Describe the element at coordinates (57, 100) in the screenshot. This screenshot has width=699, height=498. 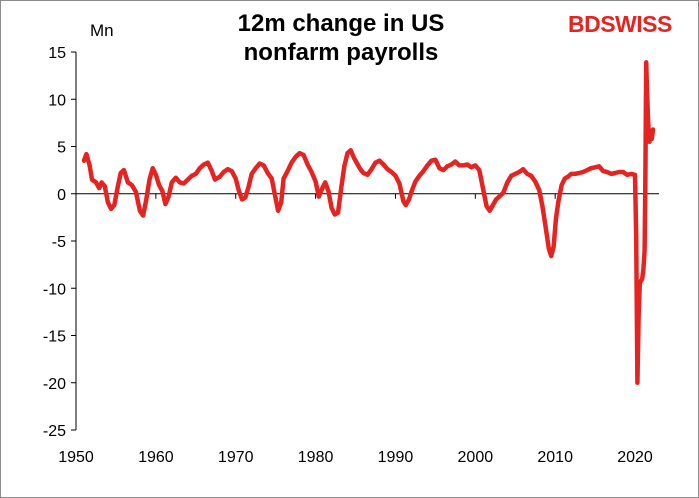
I see `y-tick-label: 10` at that location.